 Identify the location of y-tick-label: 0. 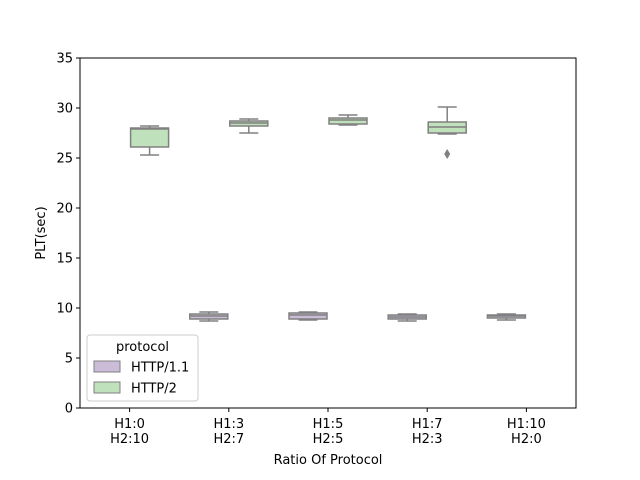
(69, 409).